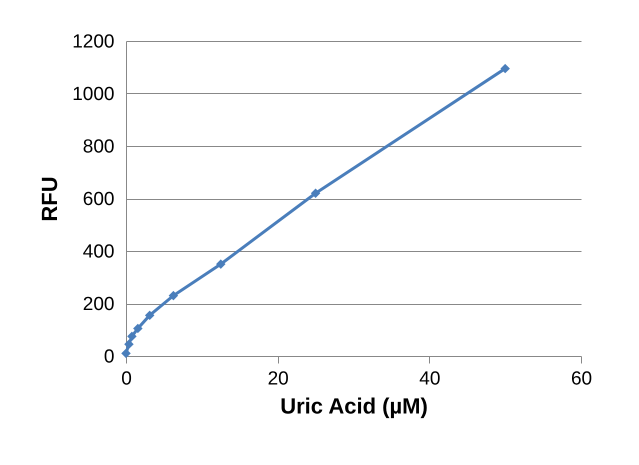  Describe the element at coordinates (93, 94) in the screenshot. I see `y-tick-label: 1000` at that location.